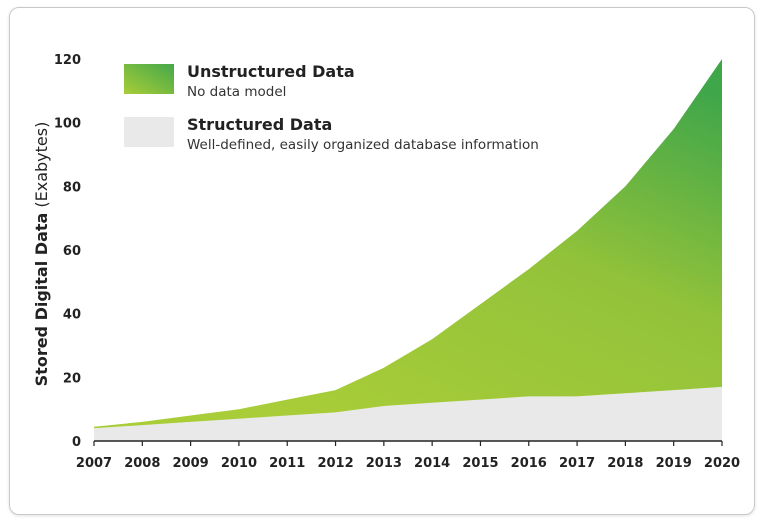 This screenshot has width=768, height=524. I want to click on x-tick-label: 2010, so click(239, 463).